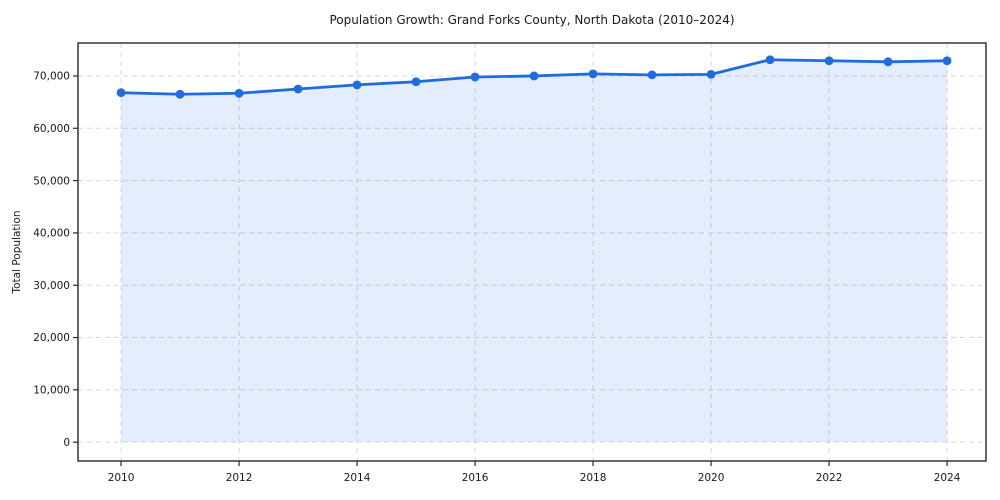  What do you see at coordinates (180, 94) in the screenshot?
I see `data-point-2011` at bounding box center [180, 94].